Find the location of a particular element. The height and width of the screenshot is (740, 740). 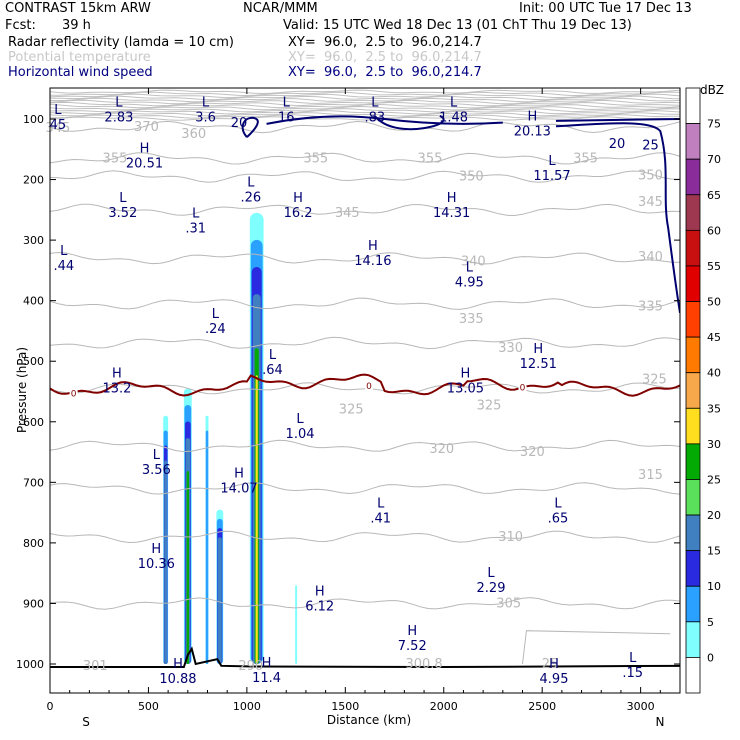

model-title: CONTRAST 15km ARW is located at coordinates (78, 8).